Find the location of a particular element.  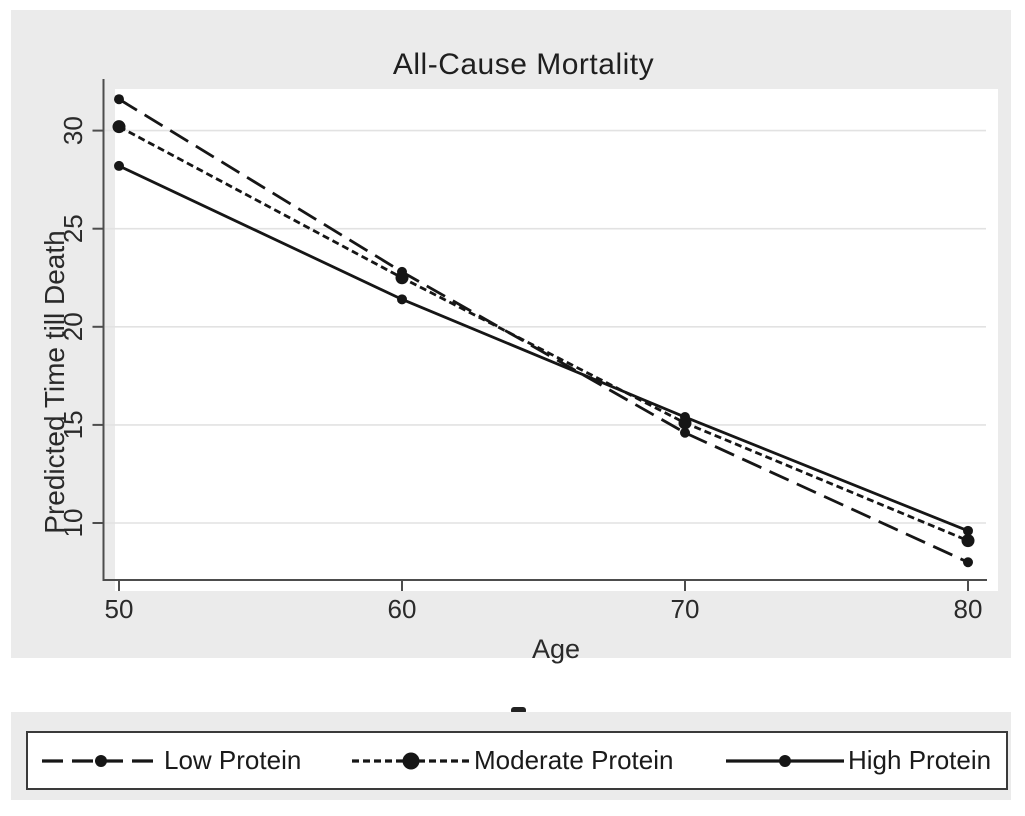

x-tick-label: 50 is located at coordinates (119, 609).